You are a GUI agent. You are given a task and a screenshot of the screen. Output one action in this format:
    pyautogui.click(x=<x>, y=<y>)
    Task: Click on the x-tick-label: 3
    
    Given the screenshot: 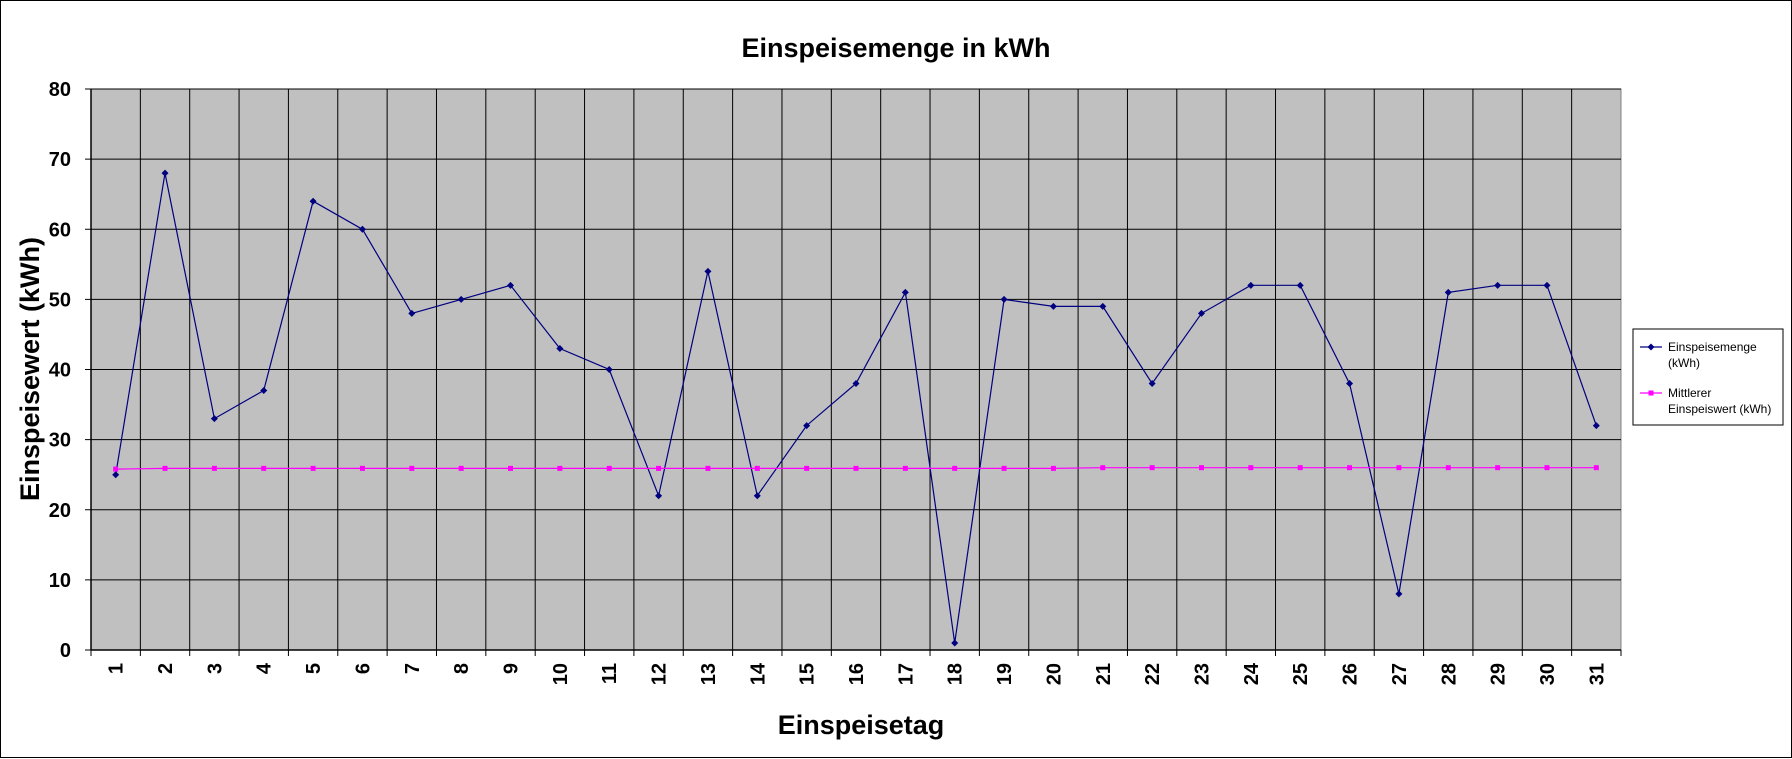 What is the action you would take?
    pyautogui.click(x=215, y=668)
    